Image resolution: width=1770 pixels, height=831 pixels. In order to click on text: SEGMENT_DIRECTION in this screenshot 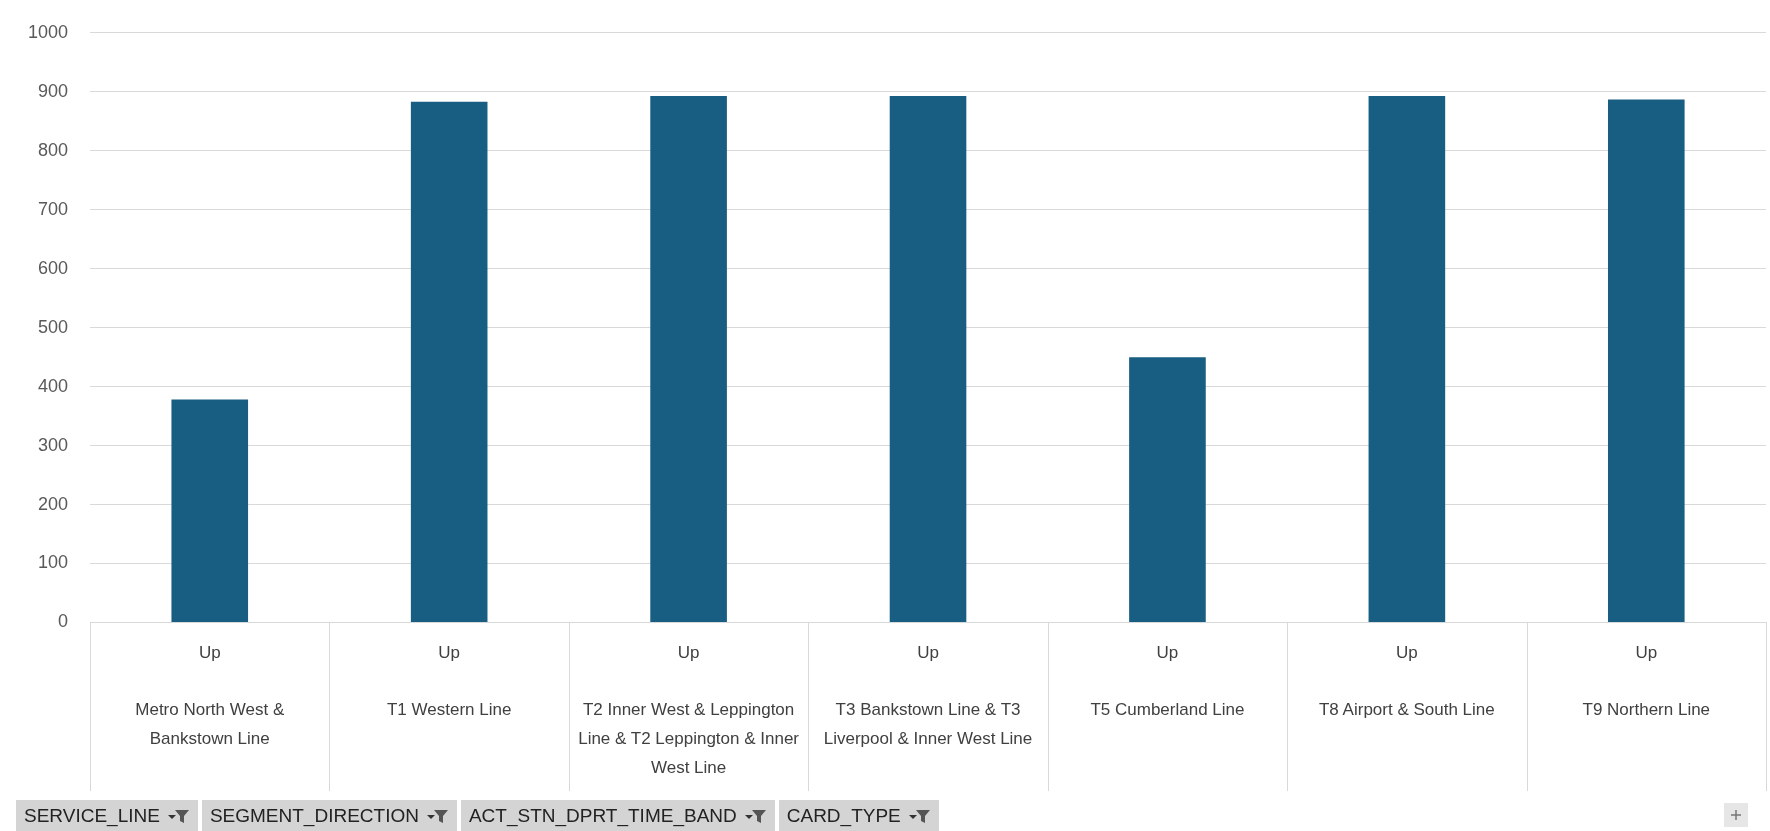, I will do `click(314, 816)`.